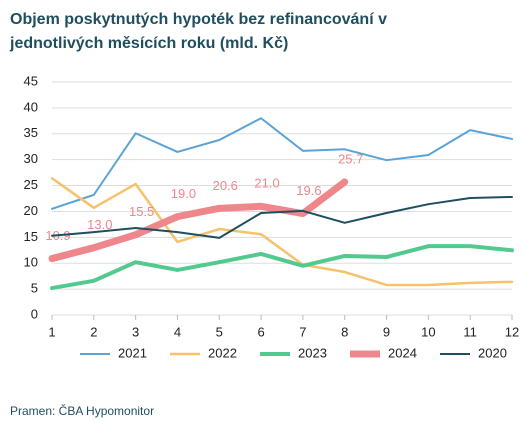  I want to click on y-tick-label: 10, so click(31, 262).